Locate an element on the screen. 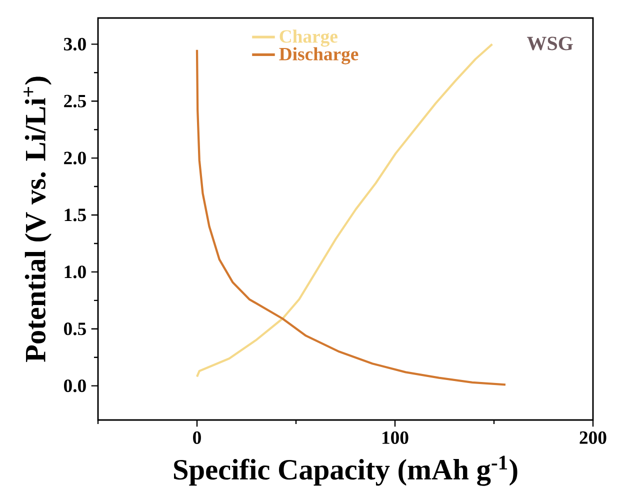 This screenshot has height=504, width=619. y-tick-label: 0.0 is located at coordinates (75, 385).